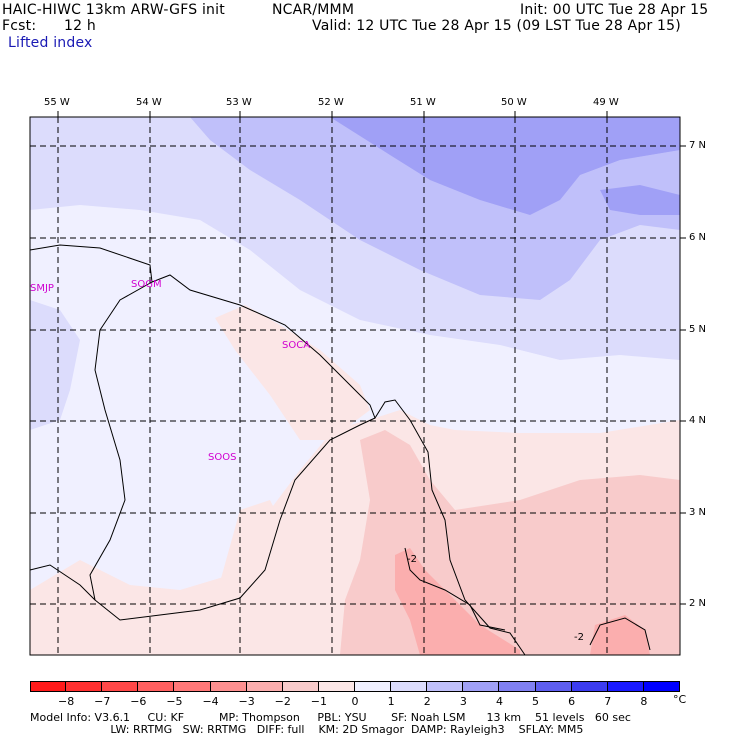  Describe the element at coordinates (499, 701) in the screenshot. I see `colorbar-tick-label: 4` at that location.